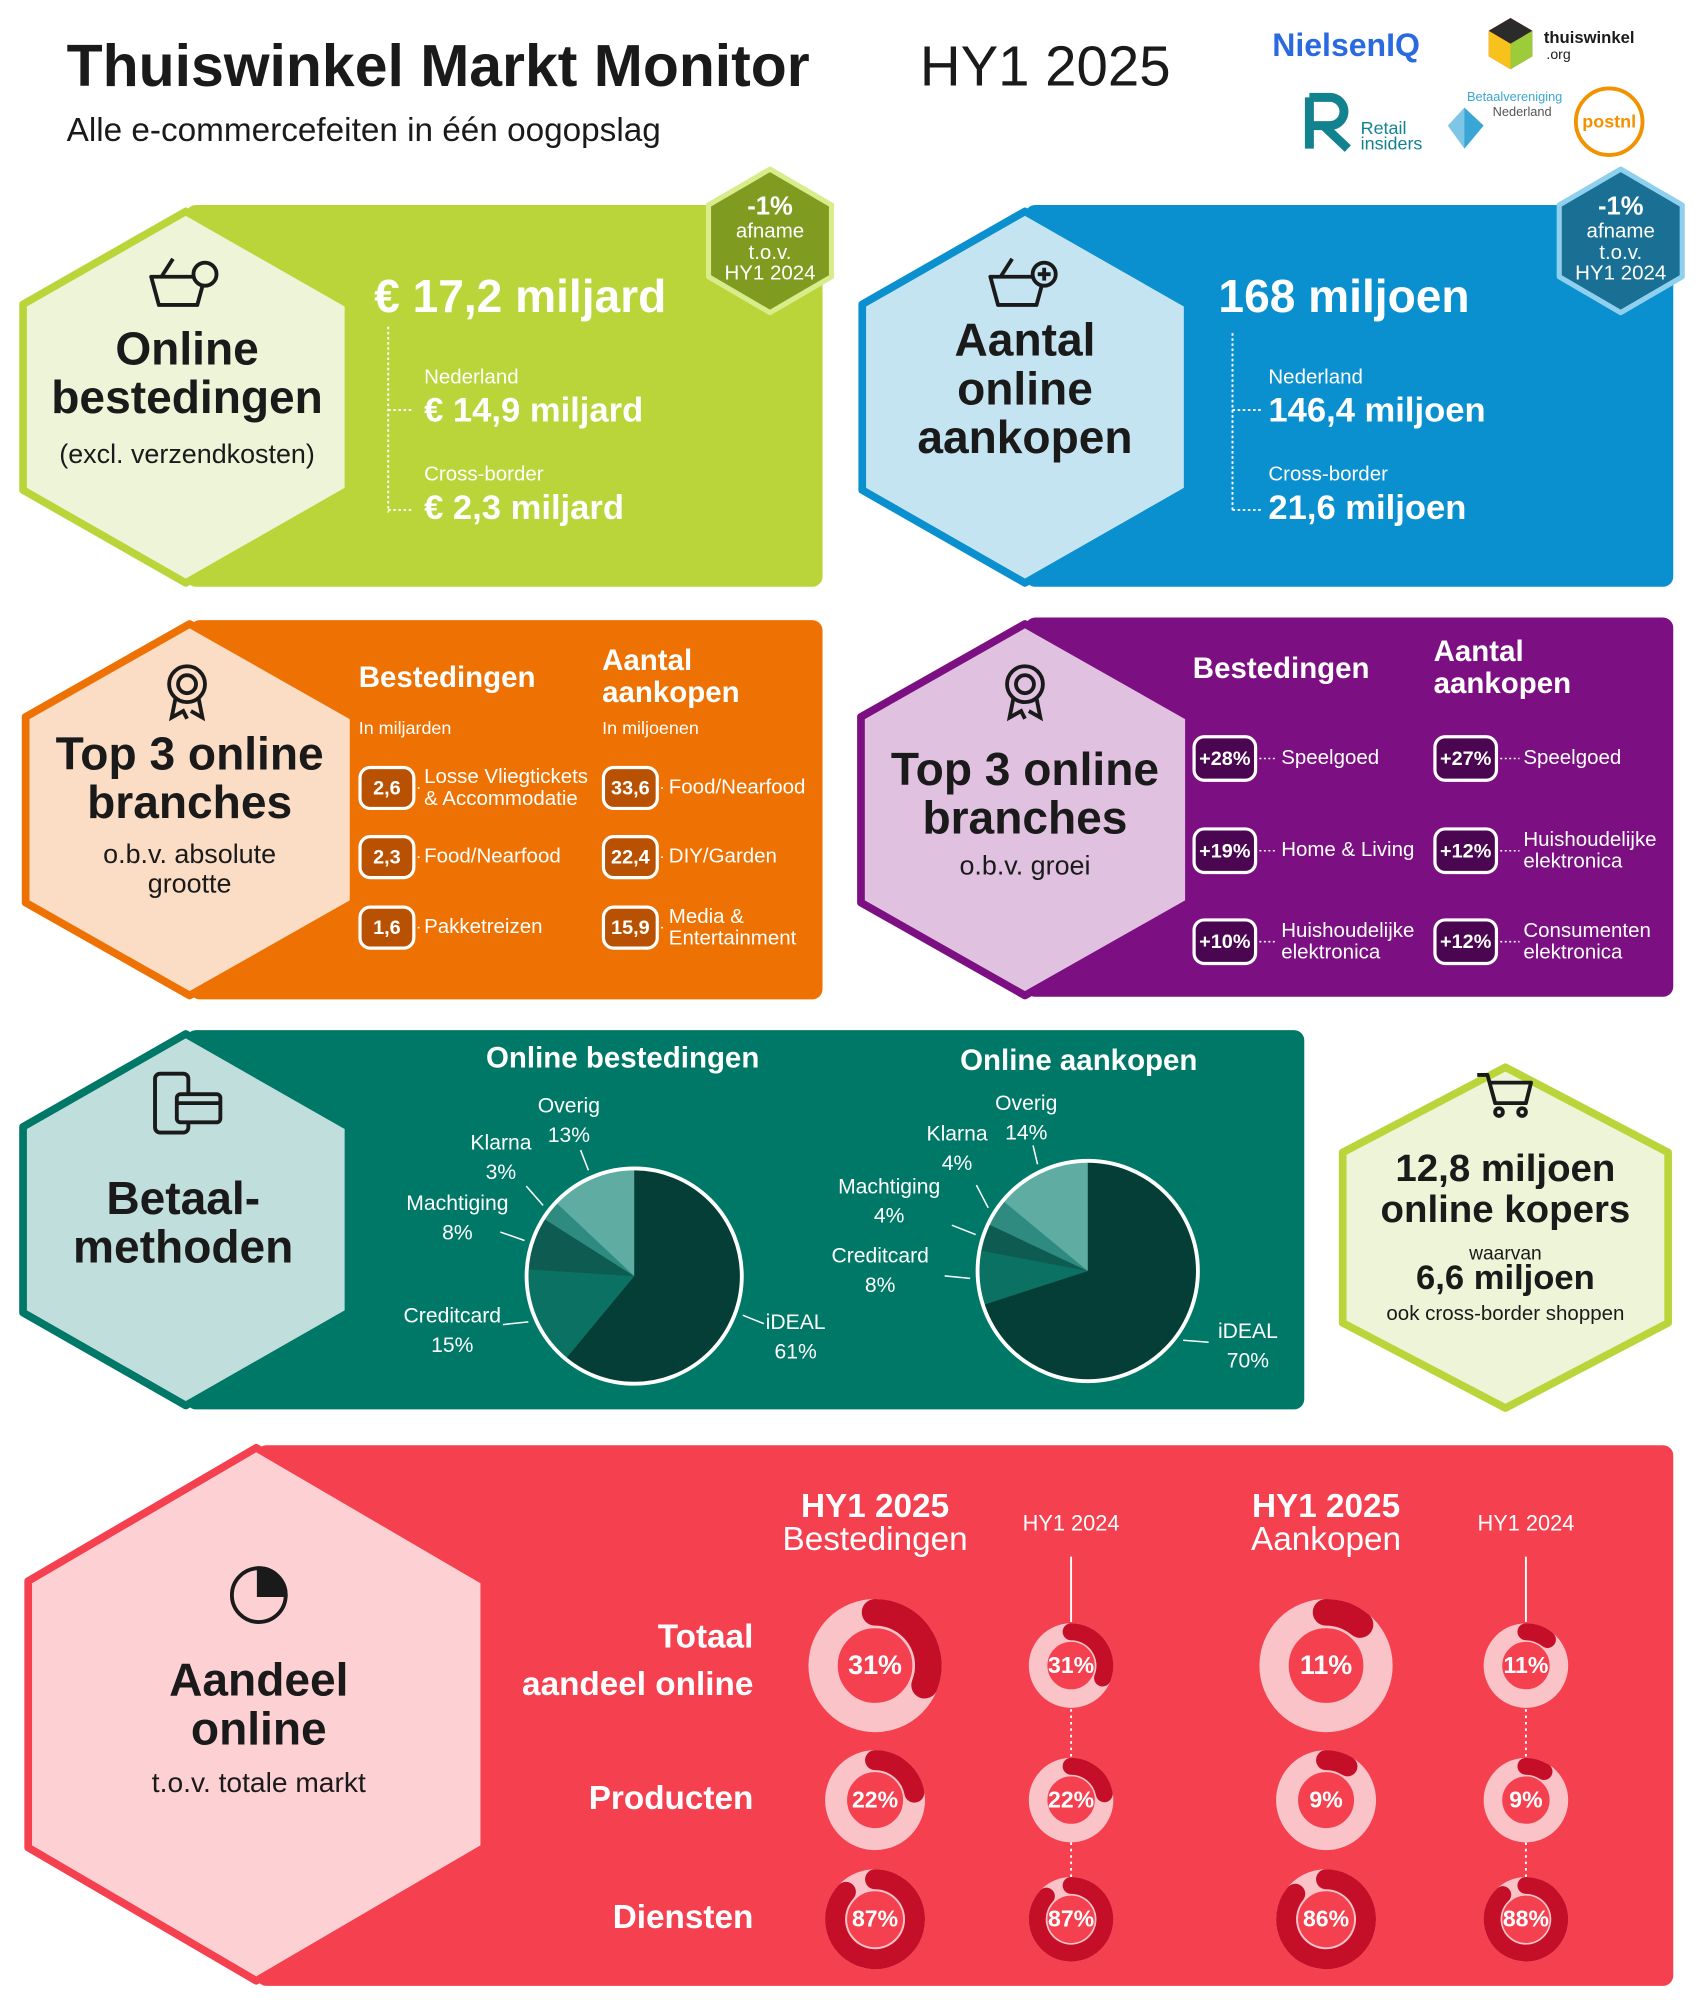 The height and width of the screenshot is (2000, 1704). I want to click on slice-value: 13%, so click(569, 1135).